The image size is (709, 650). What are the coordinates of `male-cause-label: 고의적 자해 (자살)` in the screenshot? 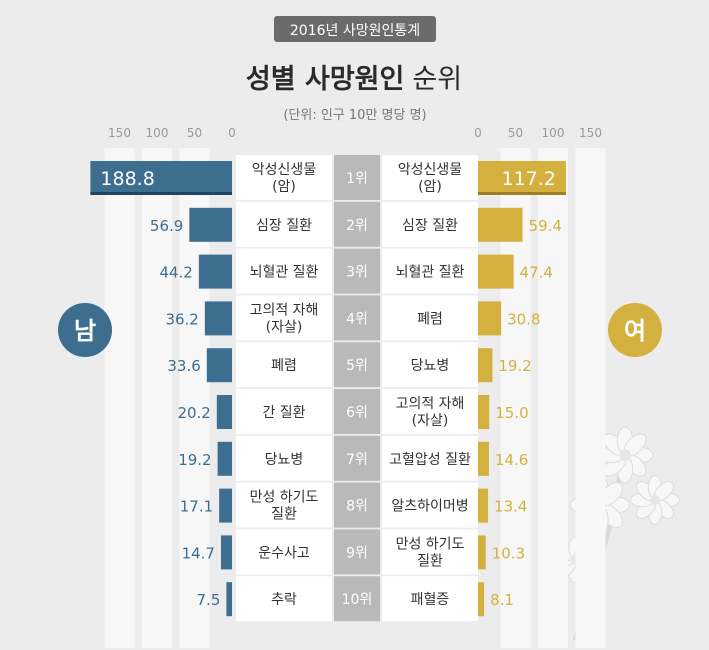 It's located at (284, 318).